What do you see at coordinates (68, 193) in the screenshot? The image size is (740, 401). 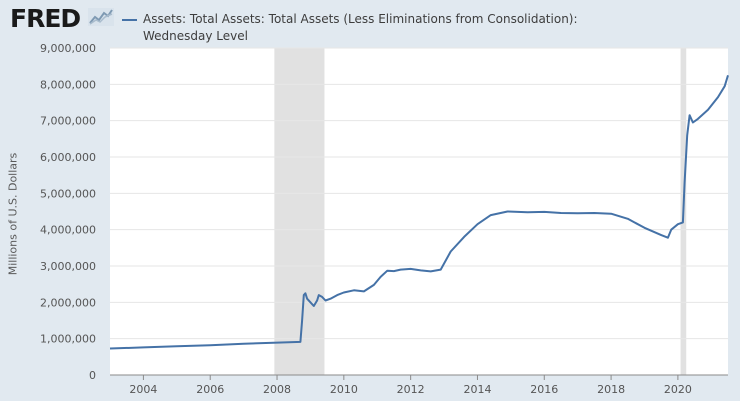 I see `y-tick-label: 5,000,000` at bounding box center [68, 193].